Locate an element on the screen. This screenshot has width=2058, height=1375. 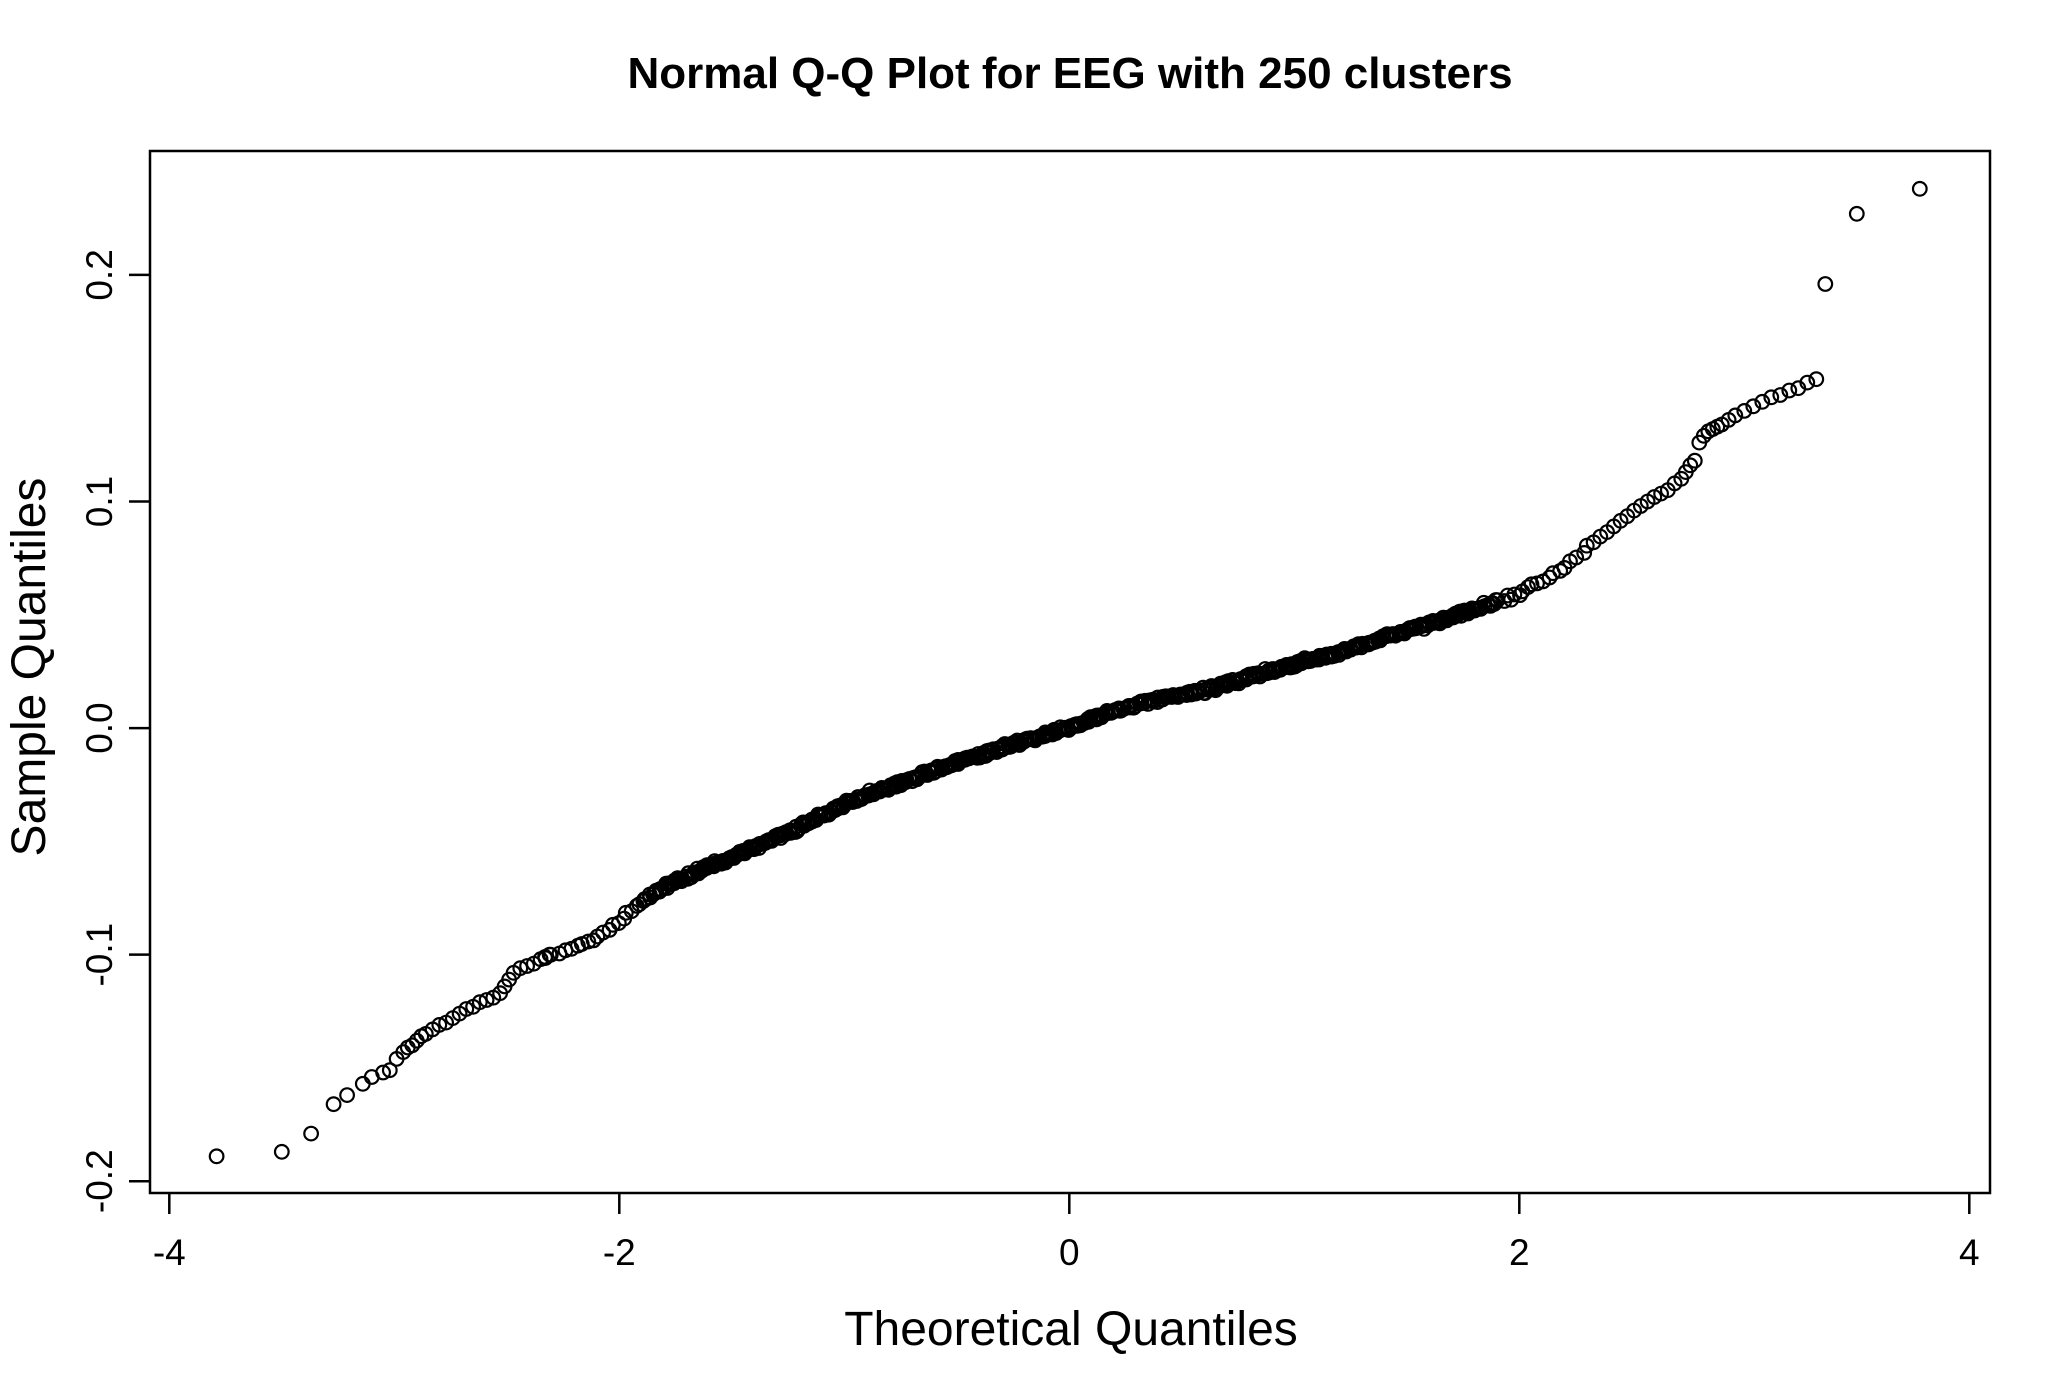
x-tick-label: -2 is located at coordinates (619, 1252).